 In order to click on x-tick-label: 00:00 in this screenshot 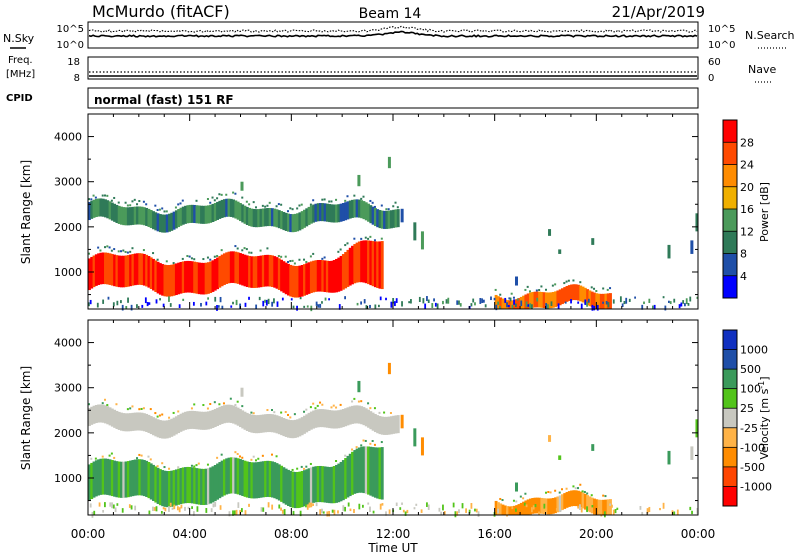, I will do `click(88, 534)`.